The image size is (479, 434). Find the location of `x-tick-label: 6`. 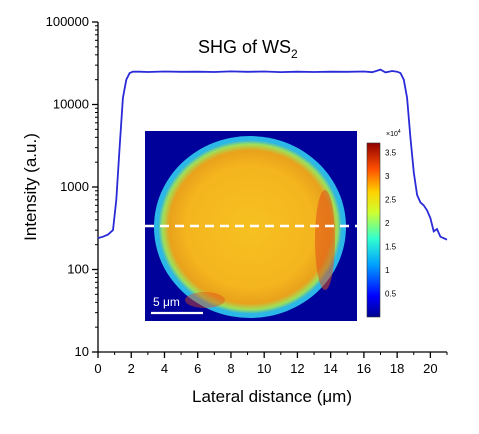

x-tick-label: 6 is located at coordinates (197, 368).